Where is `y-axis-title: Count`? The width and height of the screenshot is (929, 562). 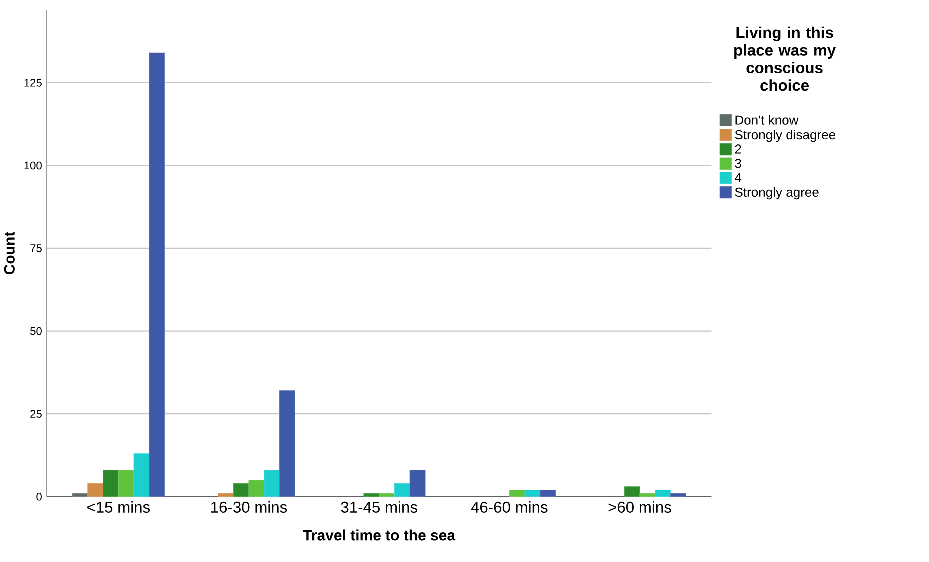
y-axis-title: Count is located at coordinates (9, 253).